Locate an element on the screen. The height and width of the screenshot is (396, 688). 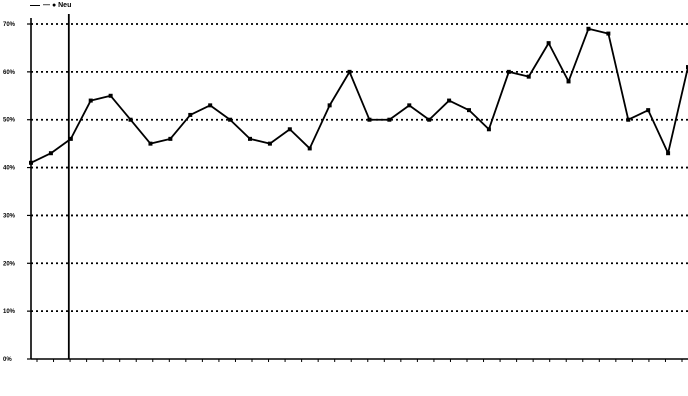
legend: — ● Neu is located at coordinates (50, 5).